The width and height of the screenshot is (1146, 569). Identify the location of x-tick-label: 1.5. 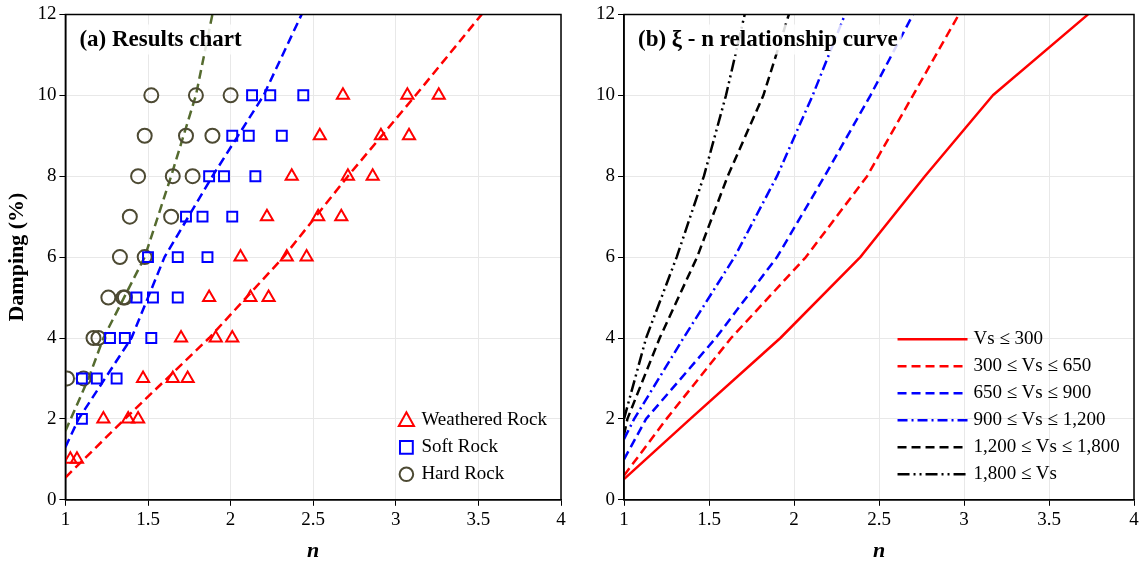
(148, 519).